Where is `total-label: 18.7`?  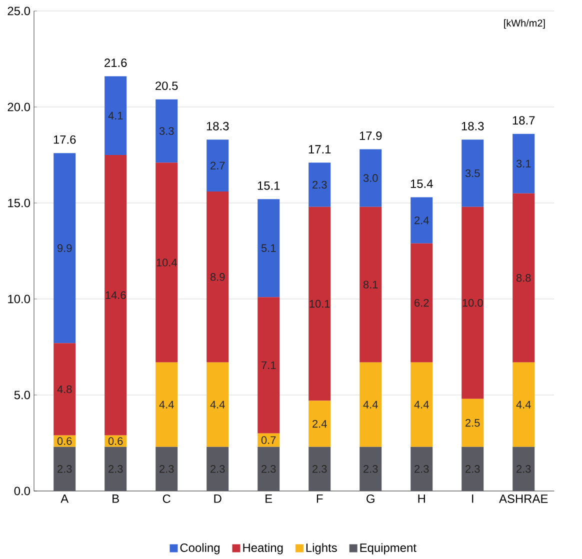
total-label: 18.7 is located at coordinates (523, 120).